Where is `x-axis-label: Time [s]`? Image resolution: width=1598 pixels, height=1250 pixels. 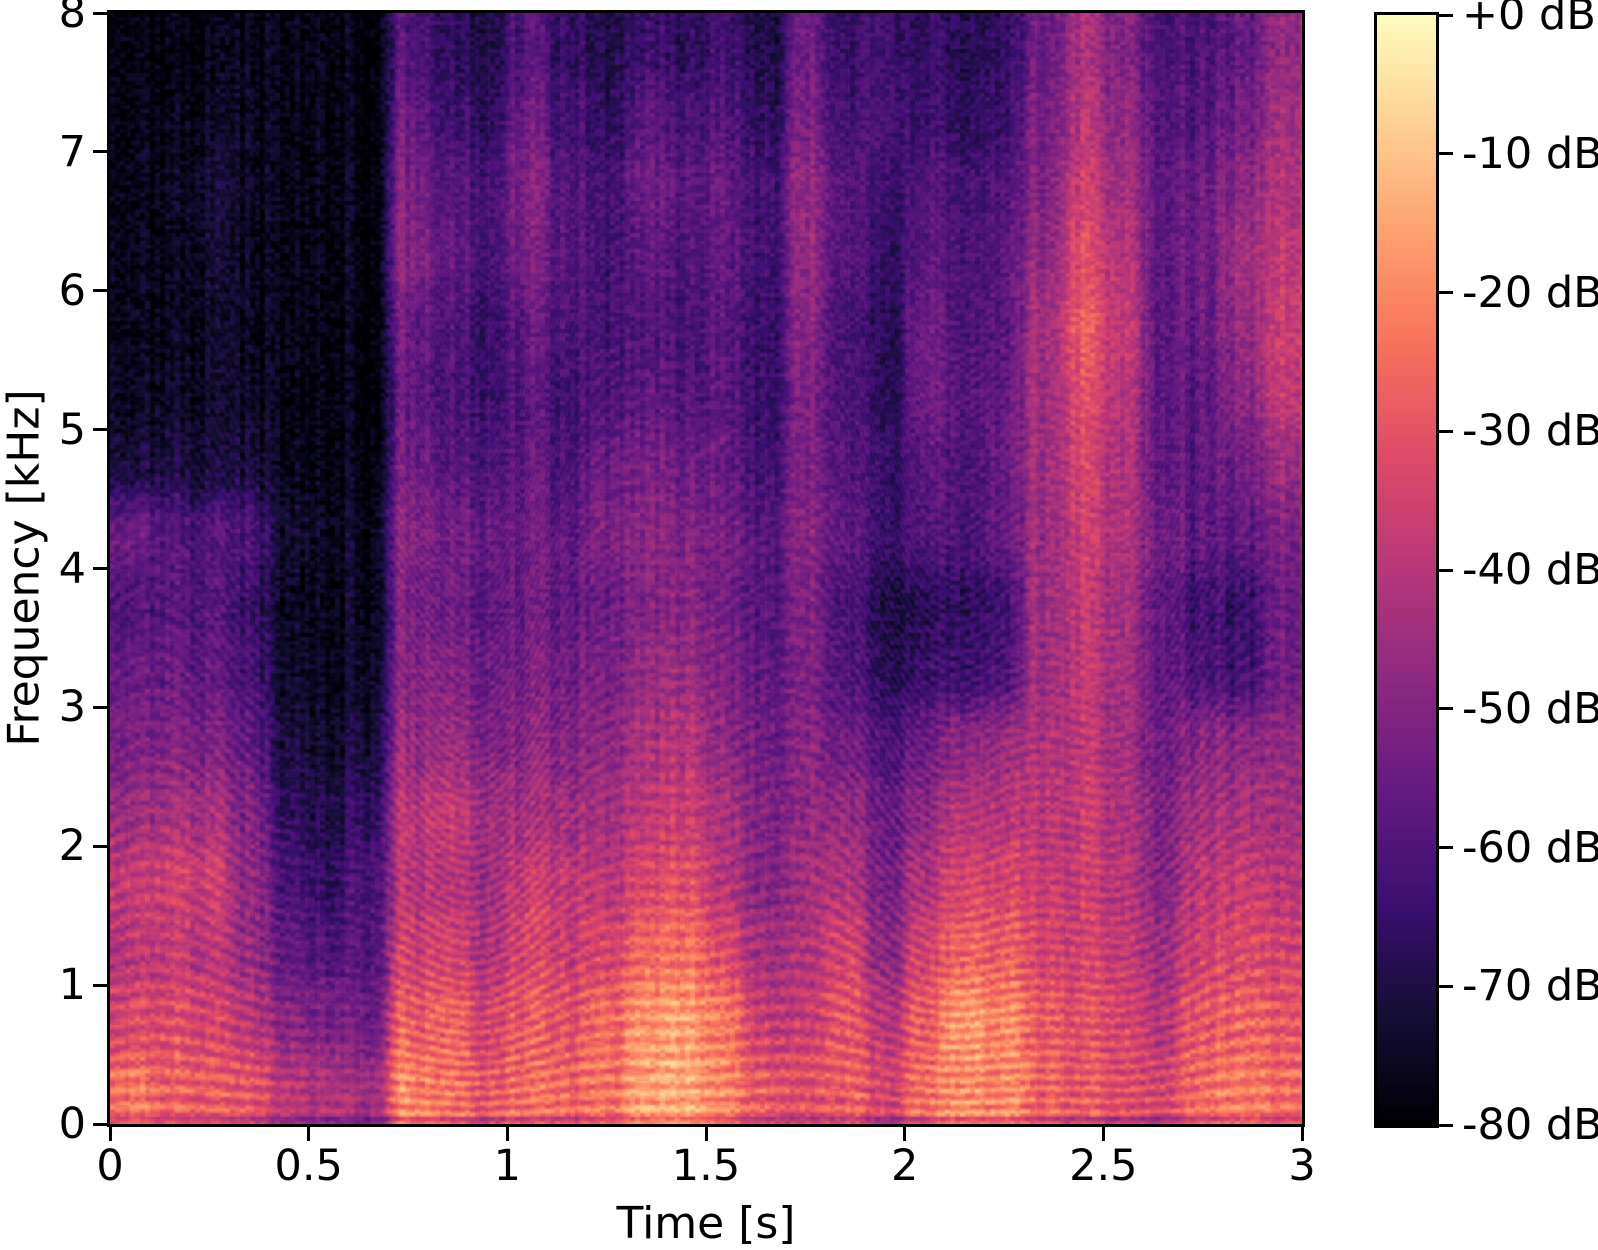 x-axis-label: Time [s] is located at coordinates (706, 1223).